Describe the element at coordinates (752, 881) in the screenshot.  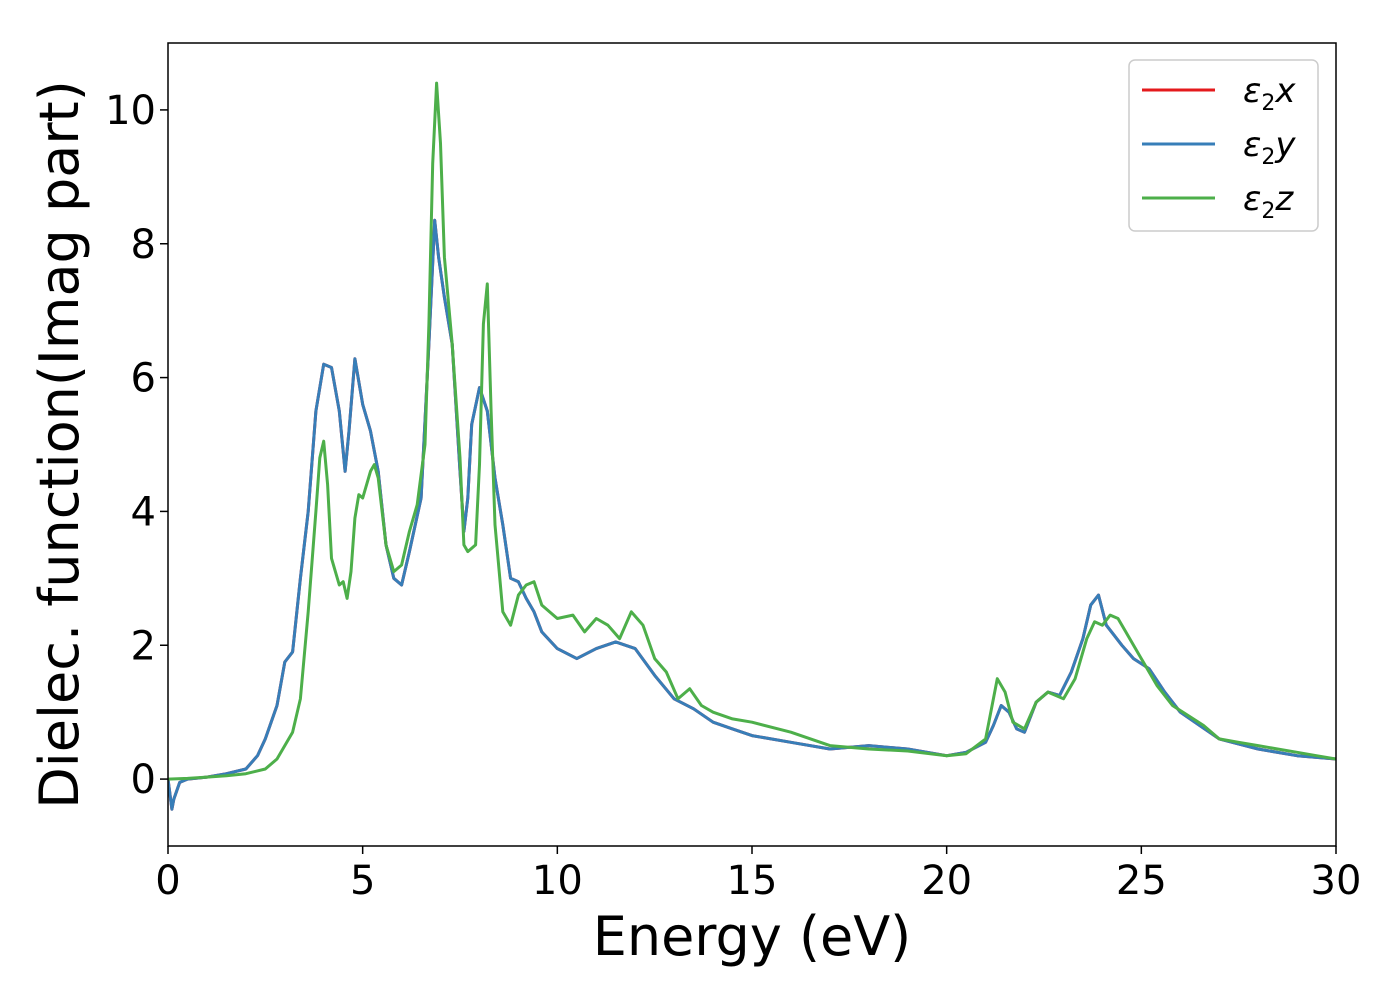
I see `x-tick-label: 15` at that location.